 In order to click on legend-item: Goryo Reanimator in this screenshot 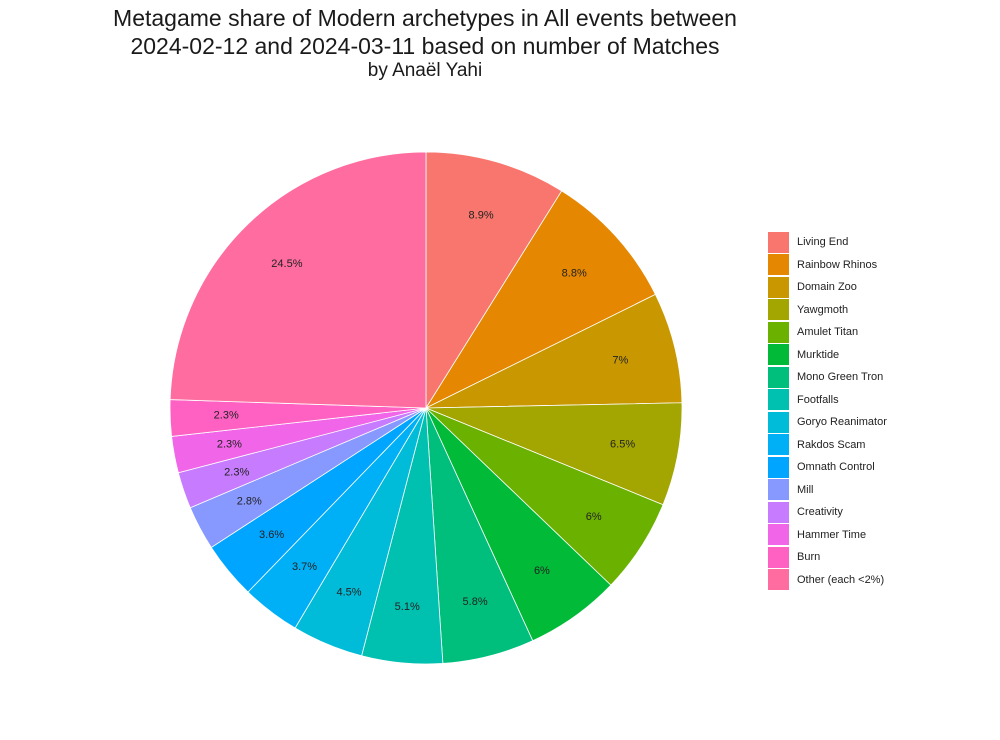, I will do `click(827, 422)`.